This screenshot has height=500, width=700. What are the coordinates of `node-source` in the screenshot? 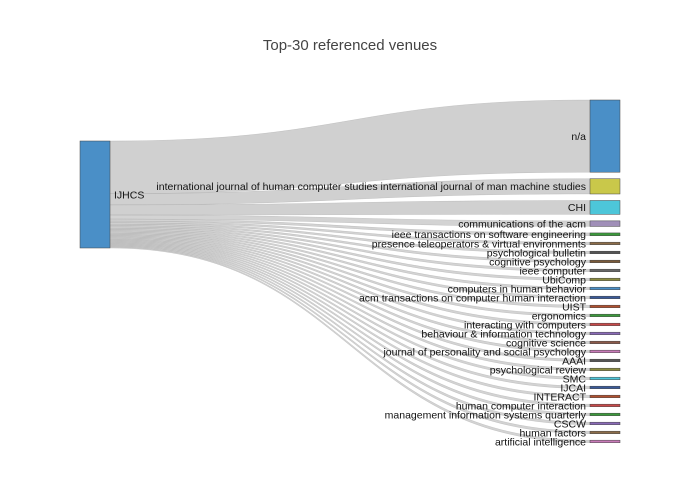 It's located at (95, 194).